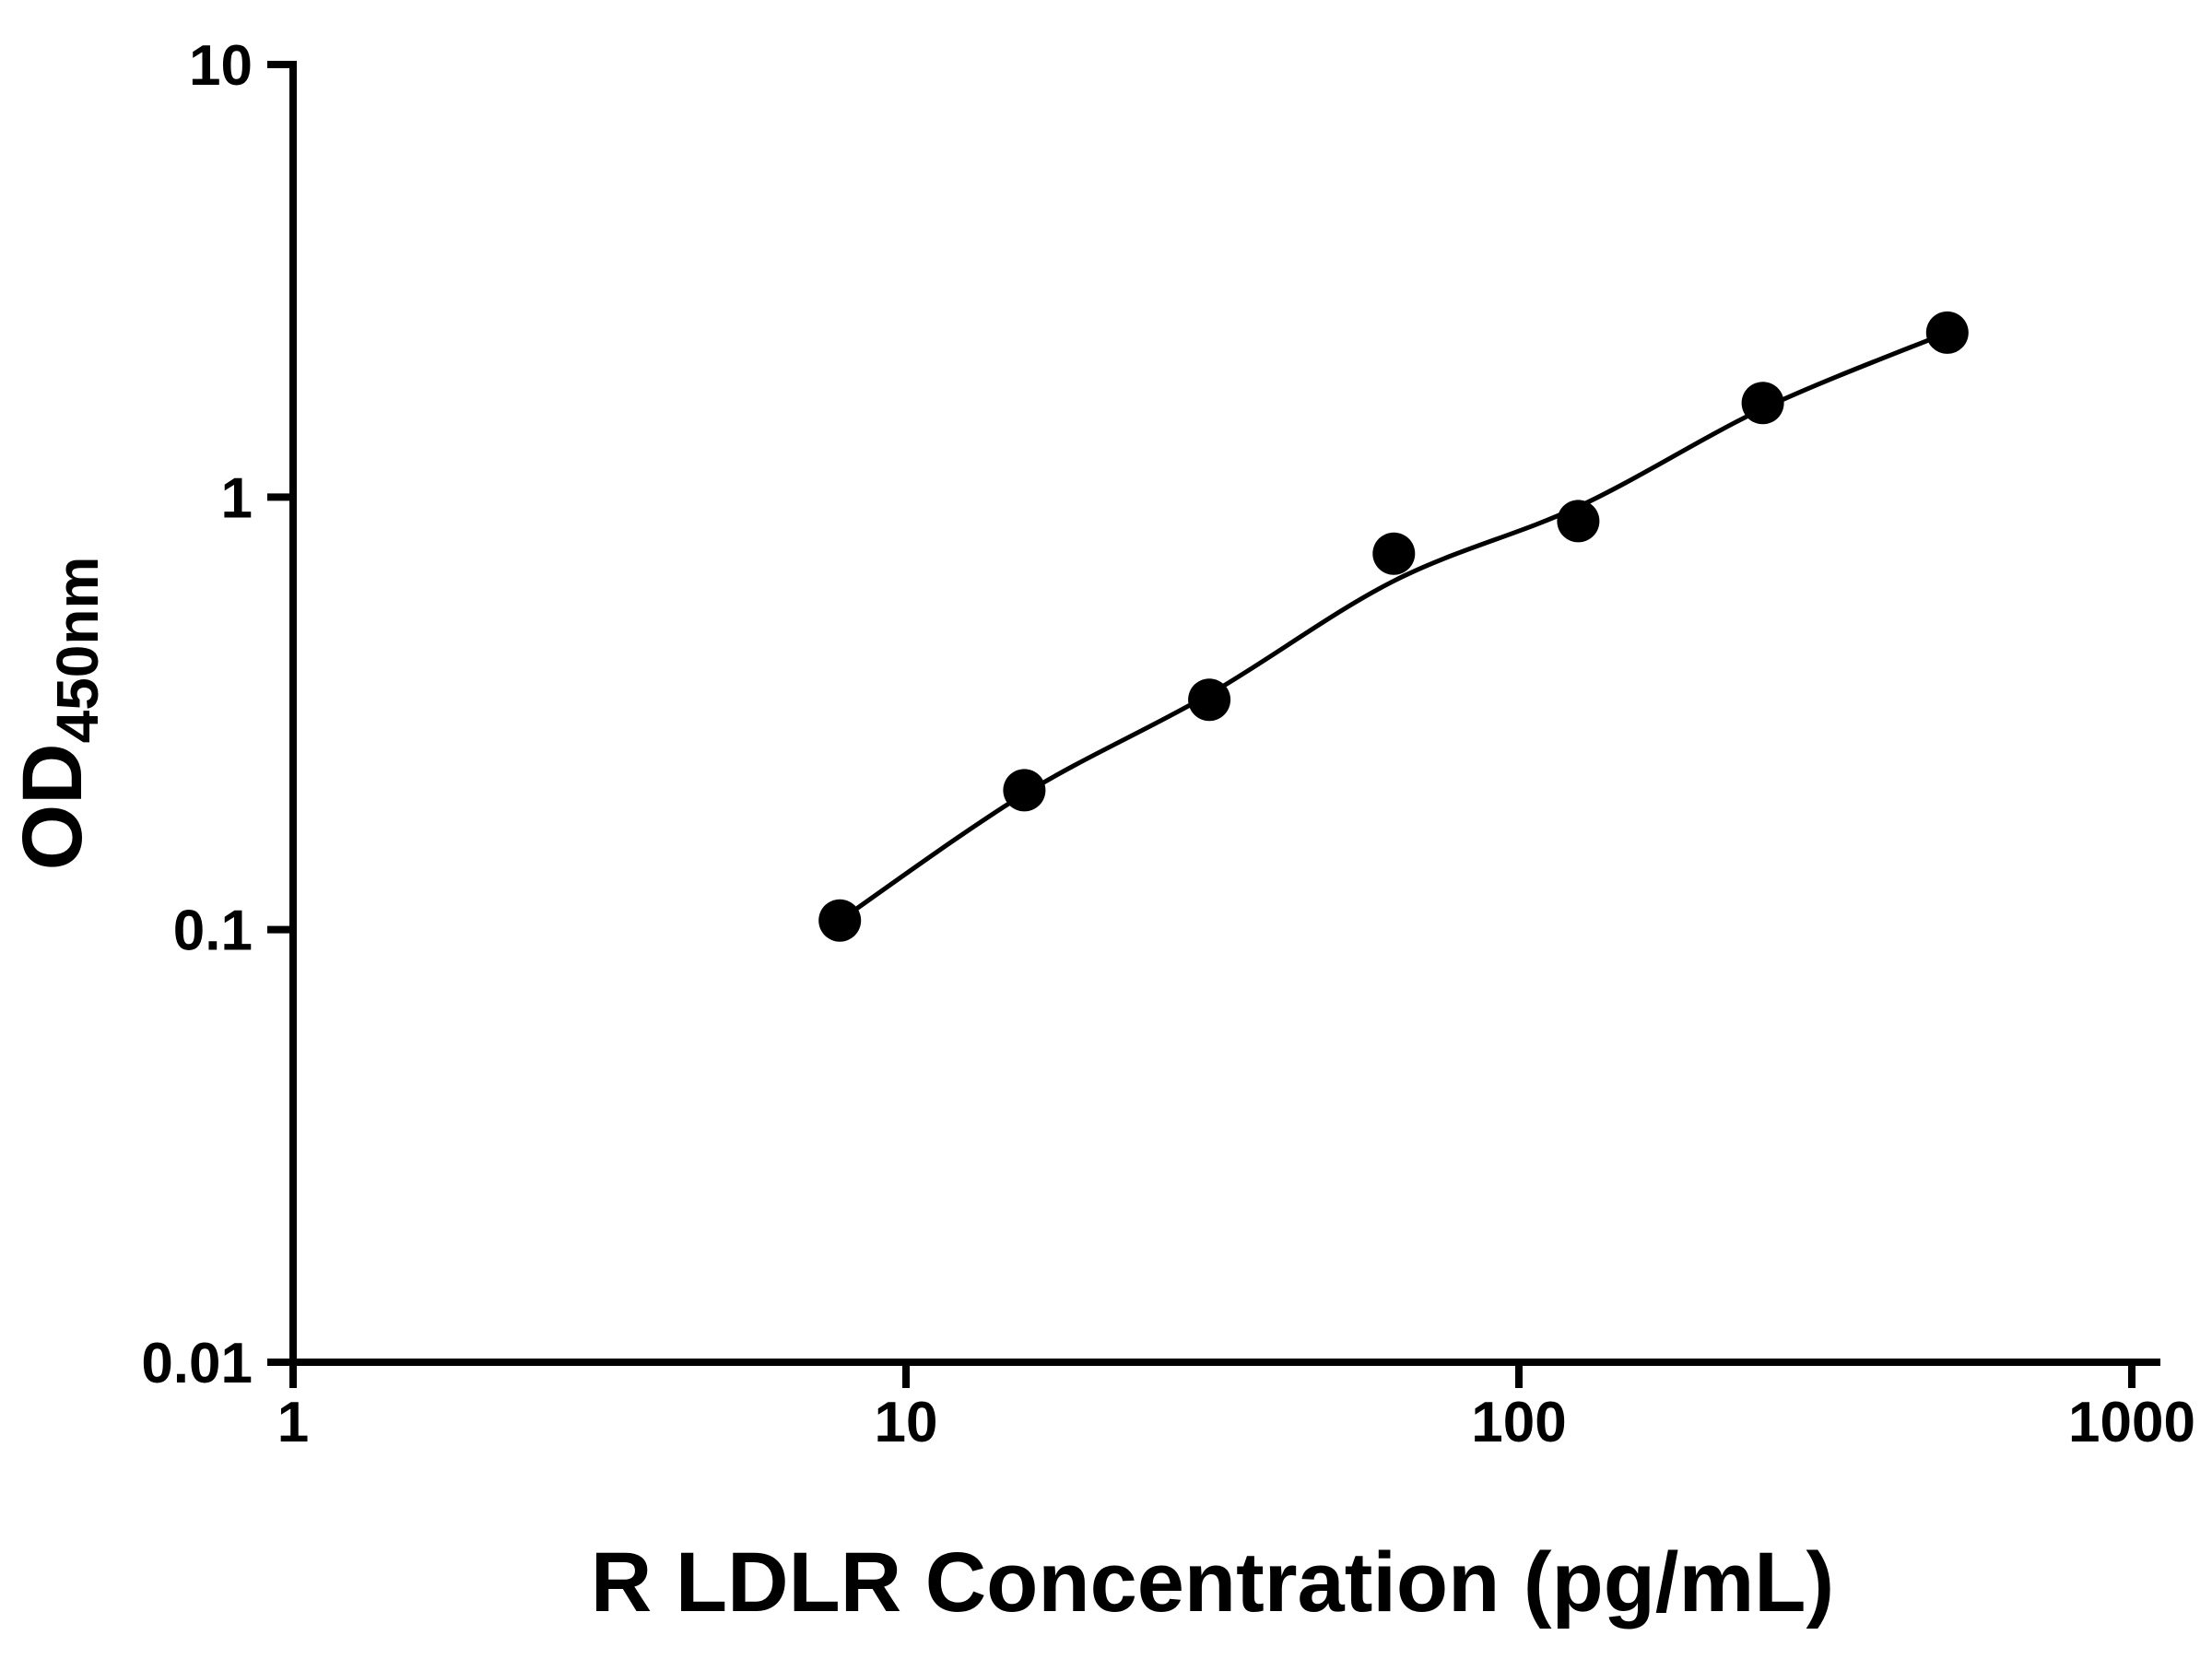 The height and width of the screenshot is (1659, 2212). What do you see at coordinates (293, 1422) in the screenshot?
I see `x-tick-label: 1` at bounding box center [293, 1422].